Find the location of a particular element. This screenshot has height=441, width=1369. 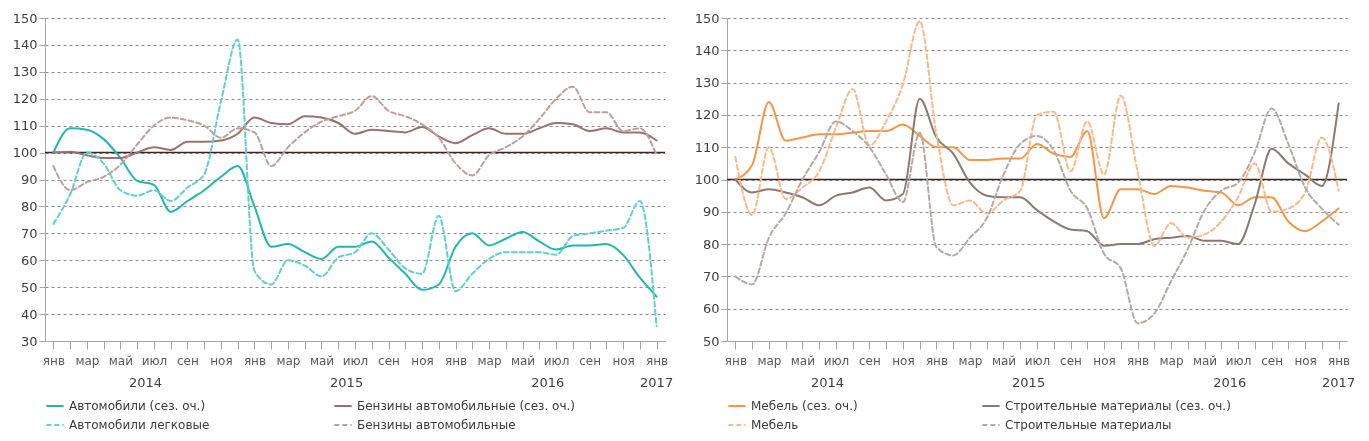

legend-label: Мебель (сез. оч.) is located at coordinates (804, 406).